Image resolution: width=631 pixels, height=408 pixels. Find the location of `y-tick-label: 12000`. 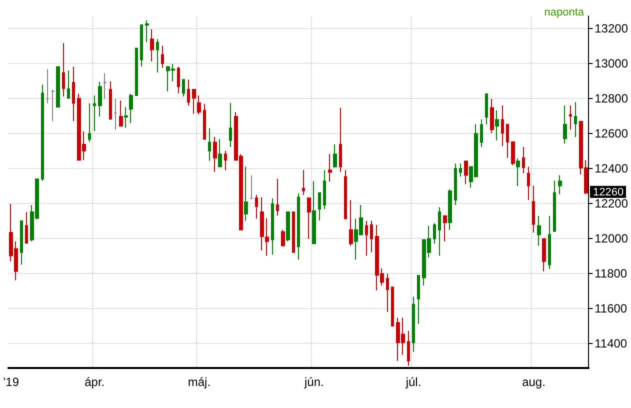

y-tick-label: 12000 is located at coordinates (611, 238).